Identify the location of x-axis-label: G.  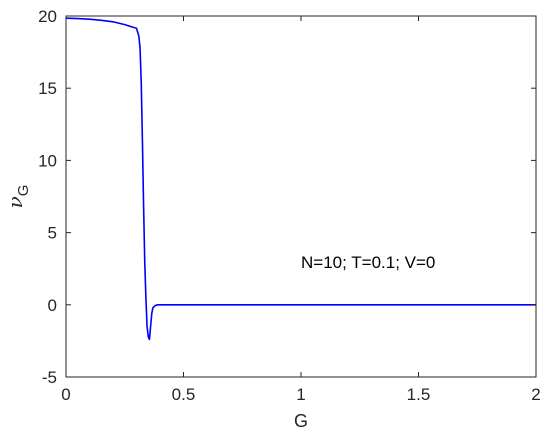
(301, 421).